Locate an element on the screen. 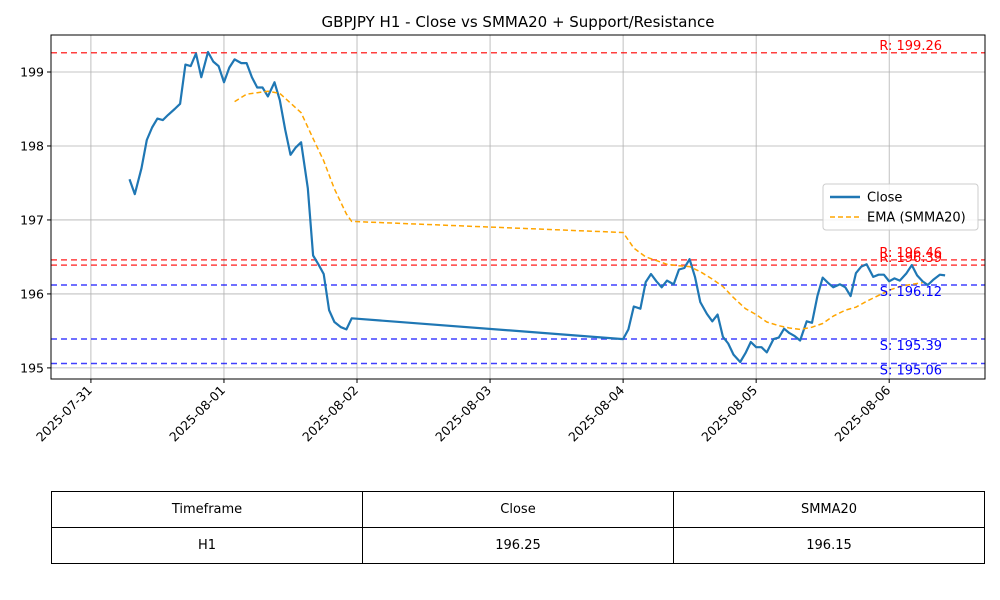 The width and height of the screenshot is (1000, 600). table-header-cell: Close is located at coordinates (518, 509).